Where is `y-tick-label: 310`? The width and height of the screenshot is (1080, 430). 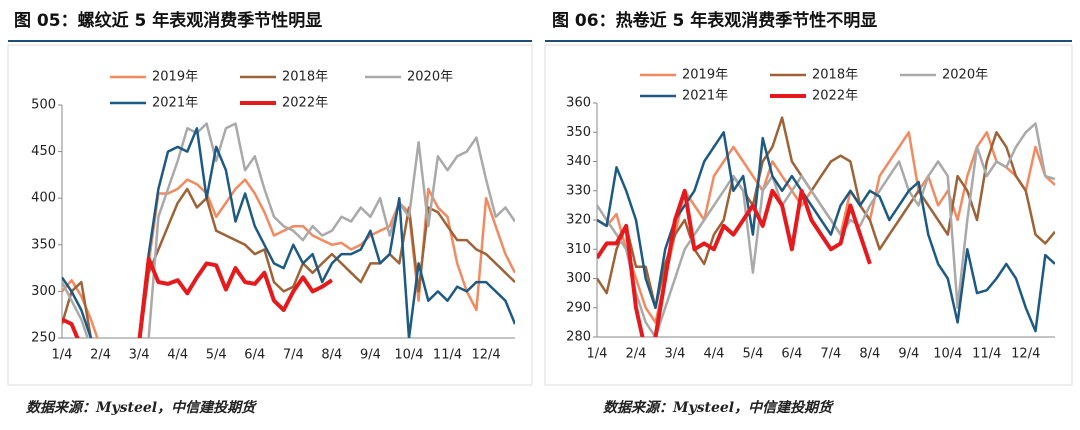 y-tick-label: 310 is located at coordinates (578, 249).